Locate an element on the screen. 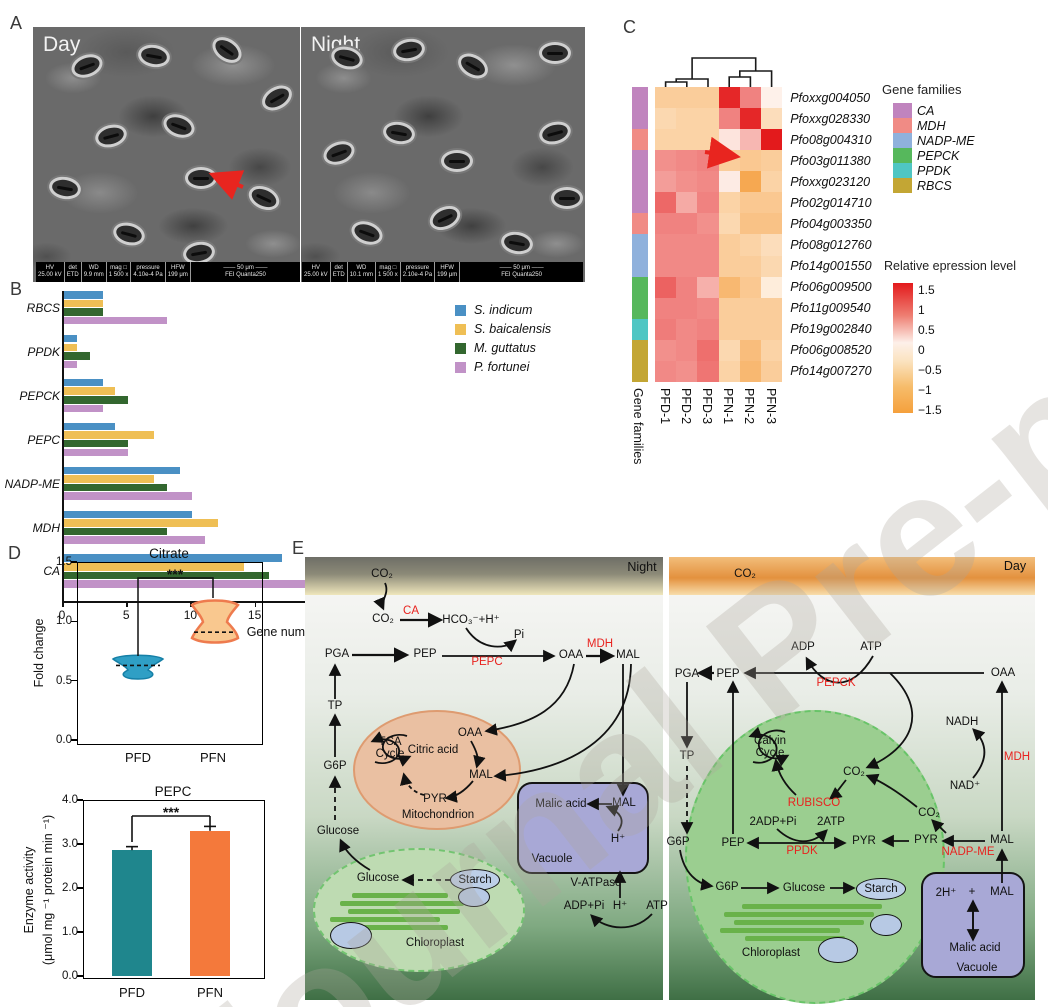 Image resolution: width=1048 pixels, height=1007 pixels. hm-colorbar-tick: −0.5 is located at coordinates (930, 370).